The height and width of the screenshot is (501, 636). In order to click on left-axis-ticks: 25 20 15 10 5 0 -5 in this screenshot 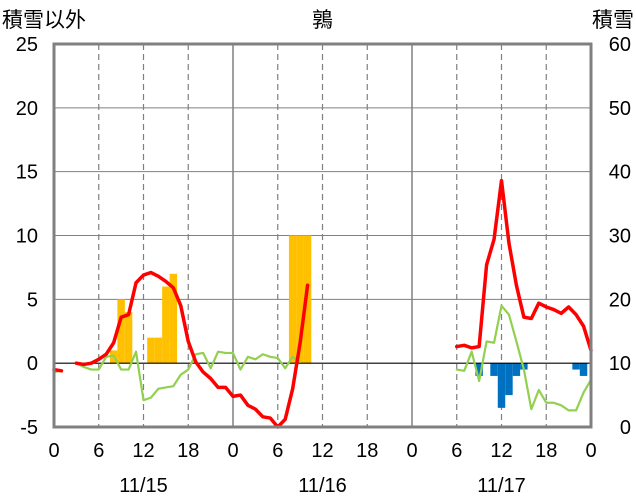, I will do `click(27, 236)`.